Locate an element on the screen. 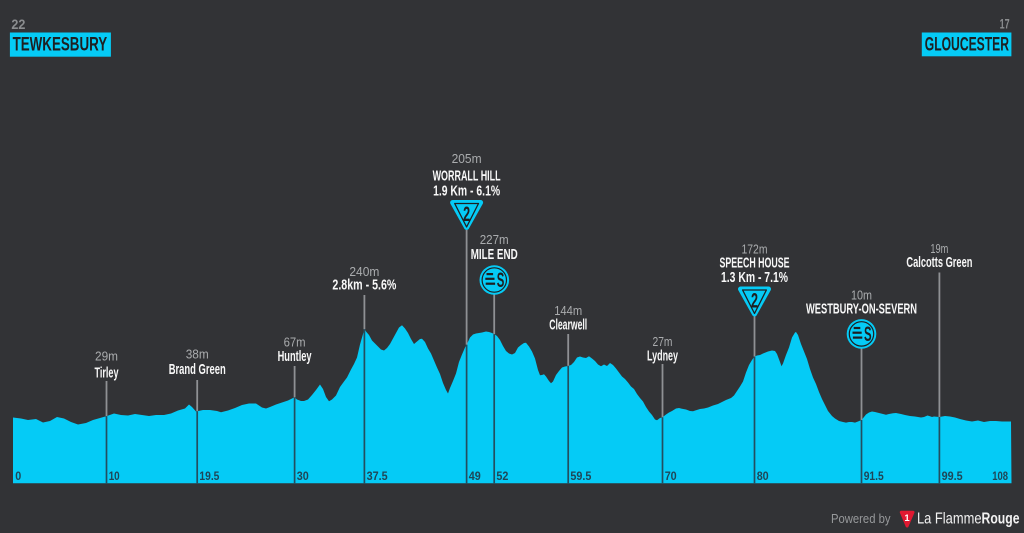 Image resolution: width=1024 pixels, height=533 pixels. svg-text: 19.5 is located at coordinates (209, 476).